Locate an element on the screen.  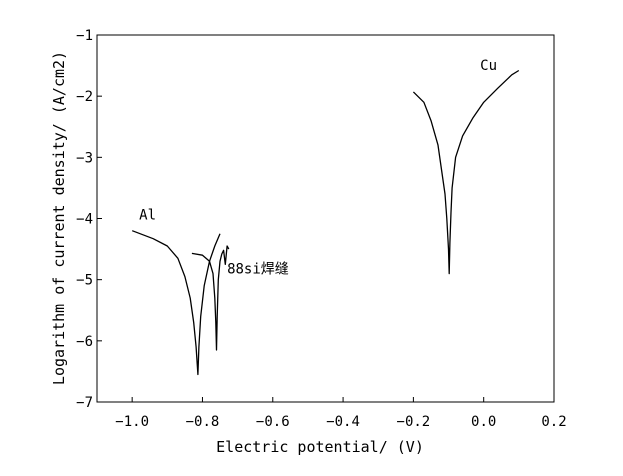
y-tick-label: −7 is located at coordinates (84, 403).